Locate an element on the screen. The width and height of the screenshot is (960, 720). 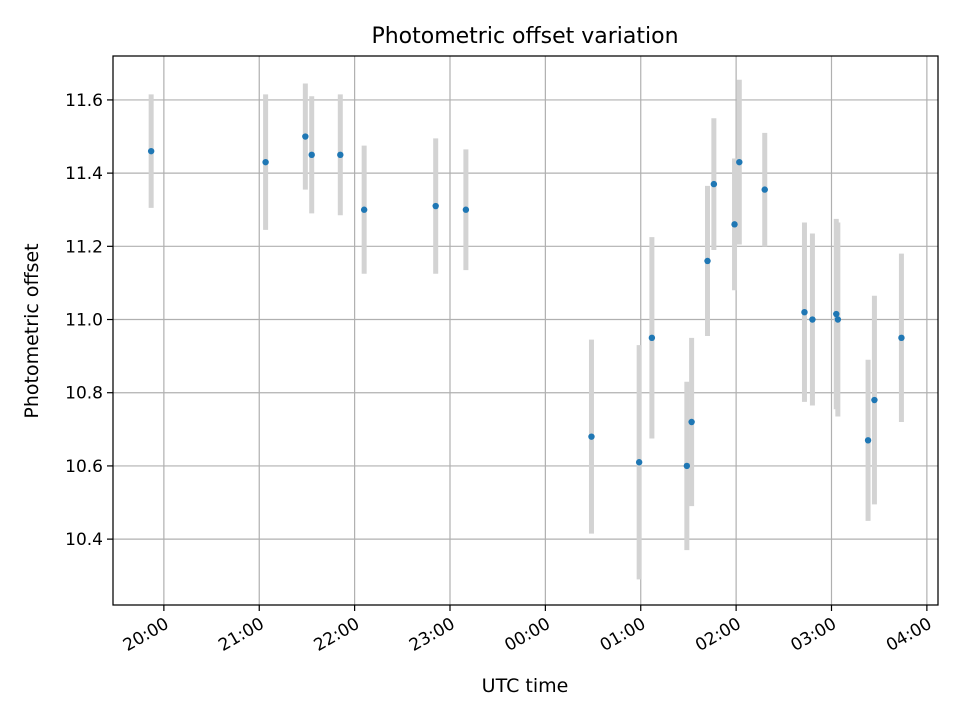
chart-title: Photometric offset variation is located at coordinates (524, 36).